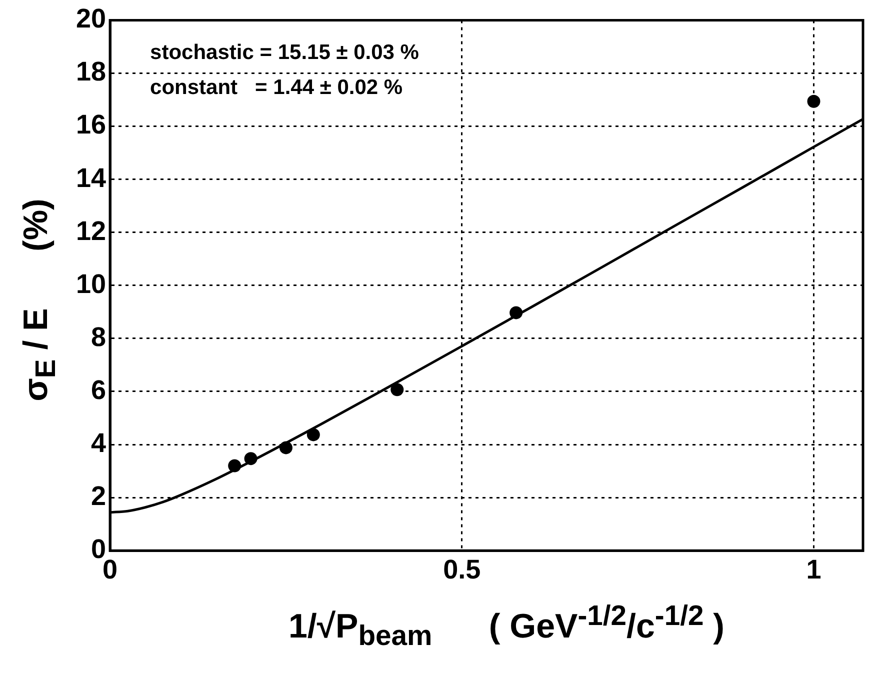 This screenshot has width=873, height=679. I want to click on annotation: stochastic = 15.15 ± 0.03 %, so click(285, 52).